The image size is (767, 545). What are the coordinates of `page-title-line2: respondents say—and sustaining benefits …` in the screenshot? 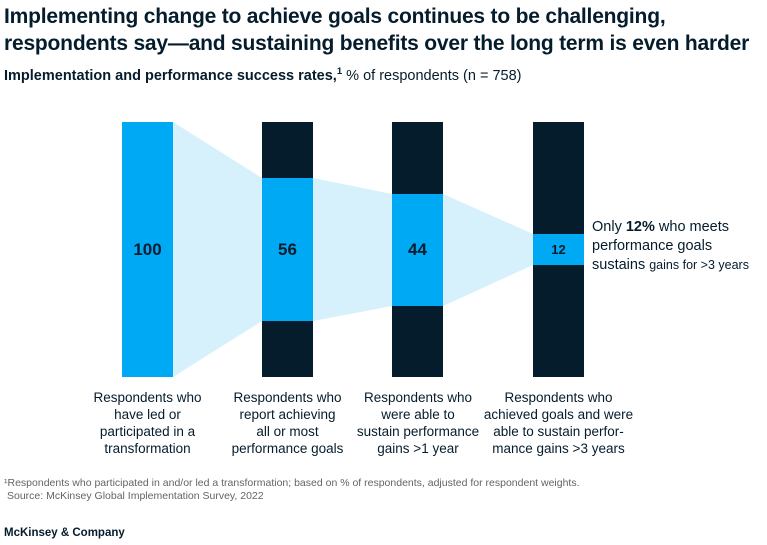 It's located at (377, 43).